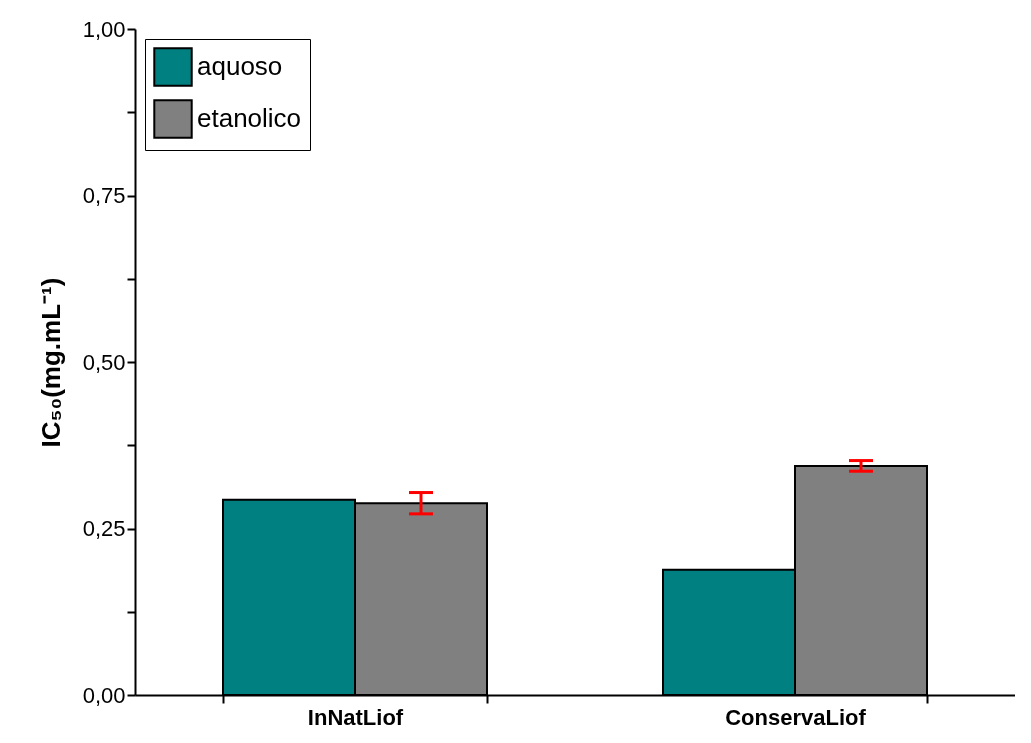 This screenshot has width=1031, height=743. Describe the element at coordinates (104, 528) in the screenshot. I see `y-tick-label: 0,25` at that location.